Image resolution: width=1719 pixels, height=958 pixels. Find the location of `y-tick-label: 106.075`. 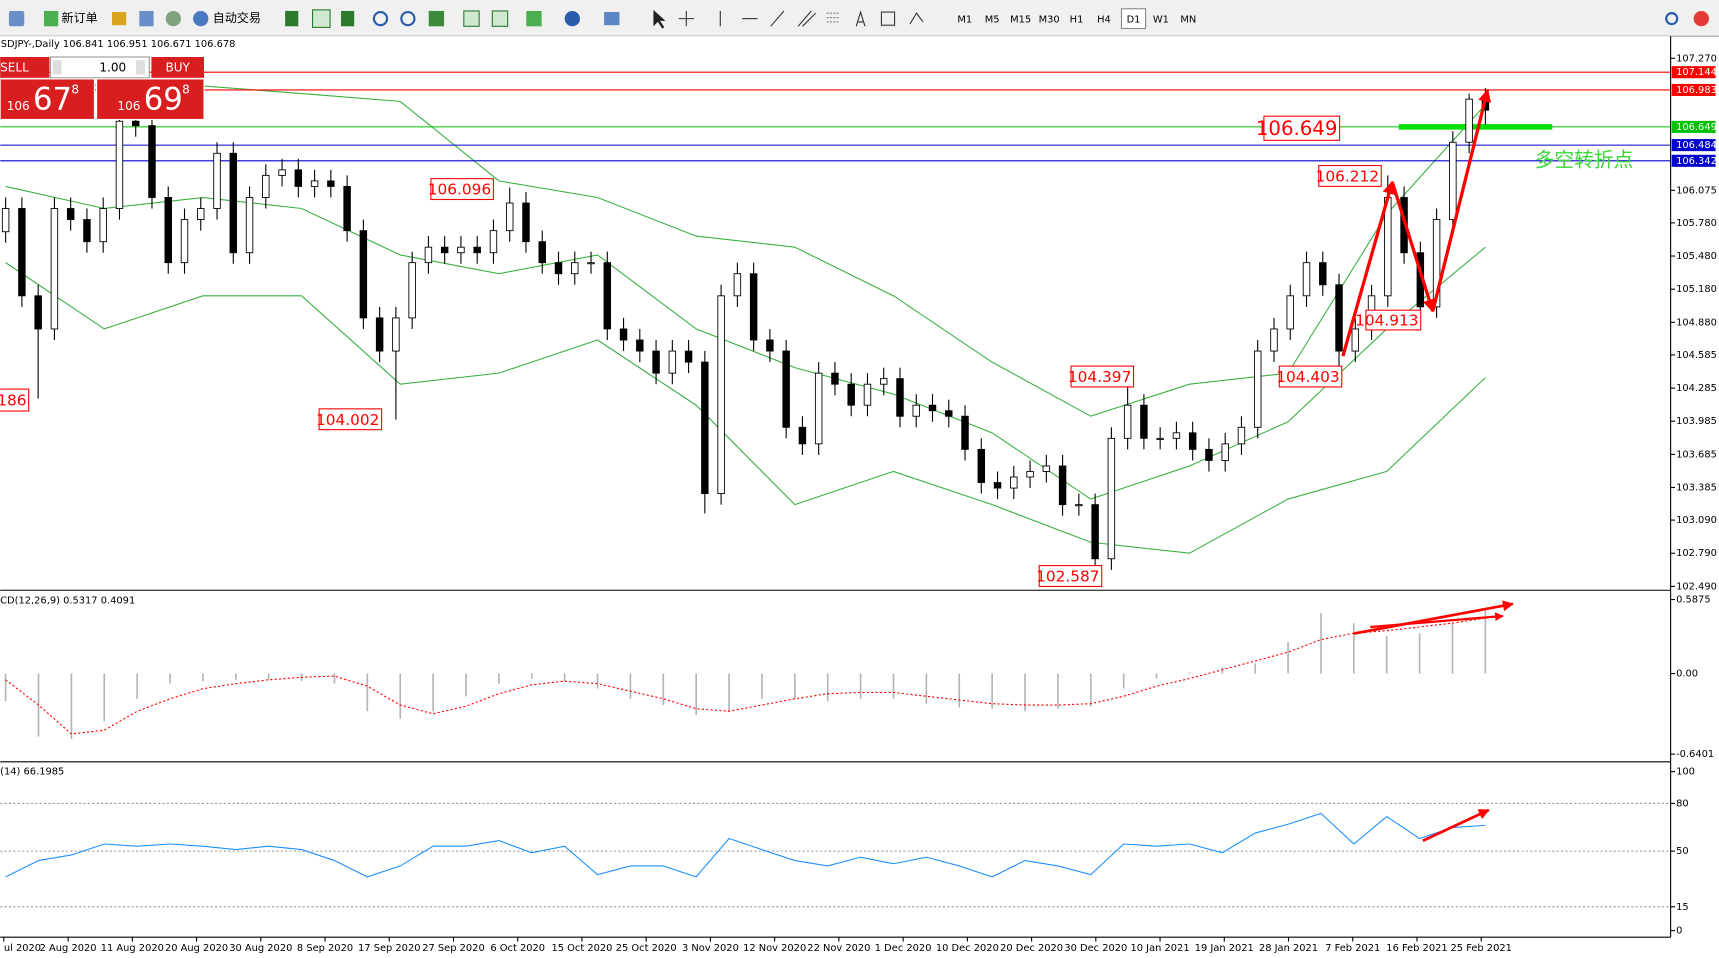

y-tick-label: 106.075 is located at coordinates (1696, 190).